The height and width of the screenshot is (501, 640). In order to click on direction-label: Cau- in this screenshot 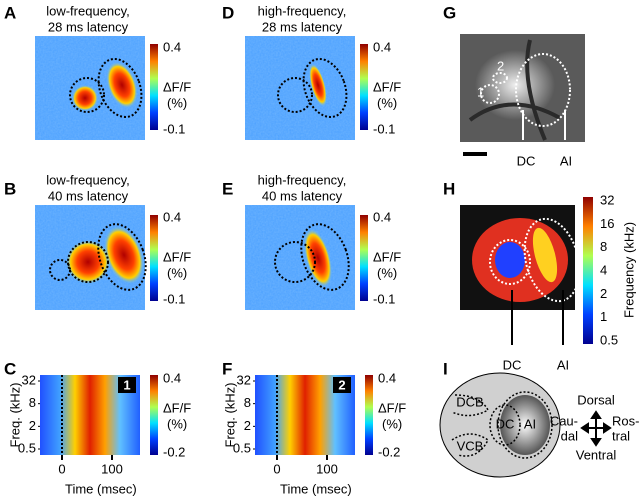, I will do `click(564, 420)`.